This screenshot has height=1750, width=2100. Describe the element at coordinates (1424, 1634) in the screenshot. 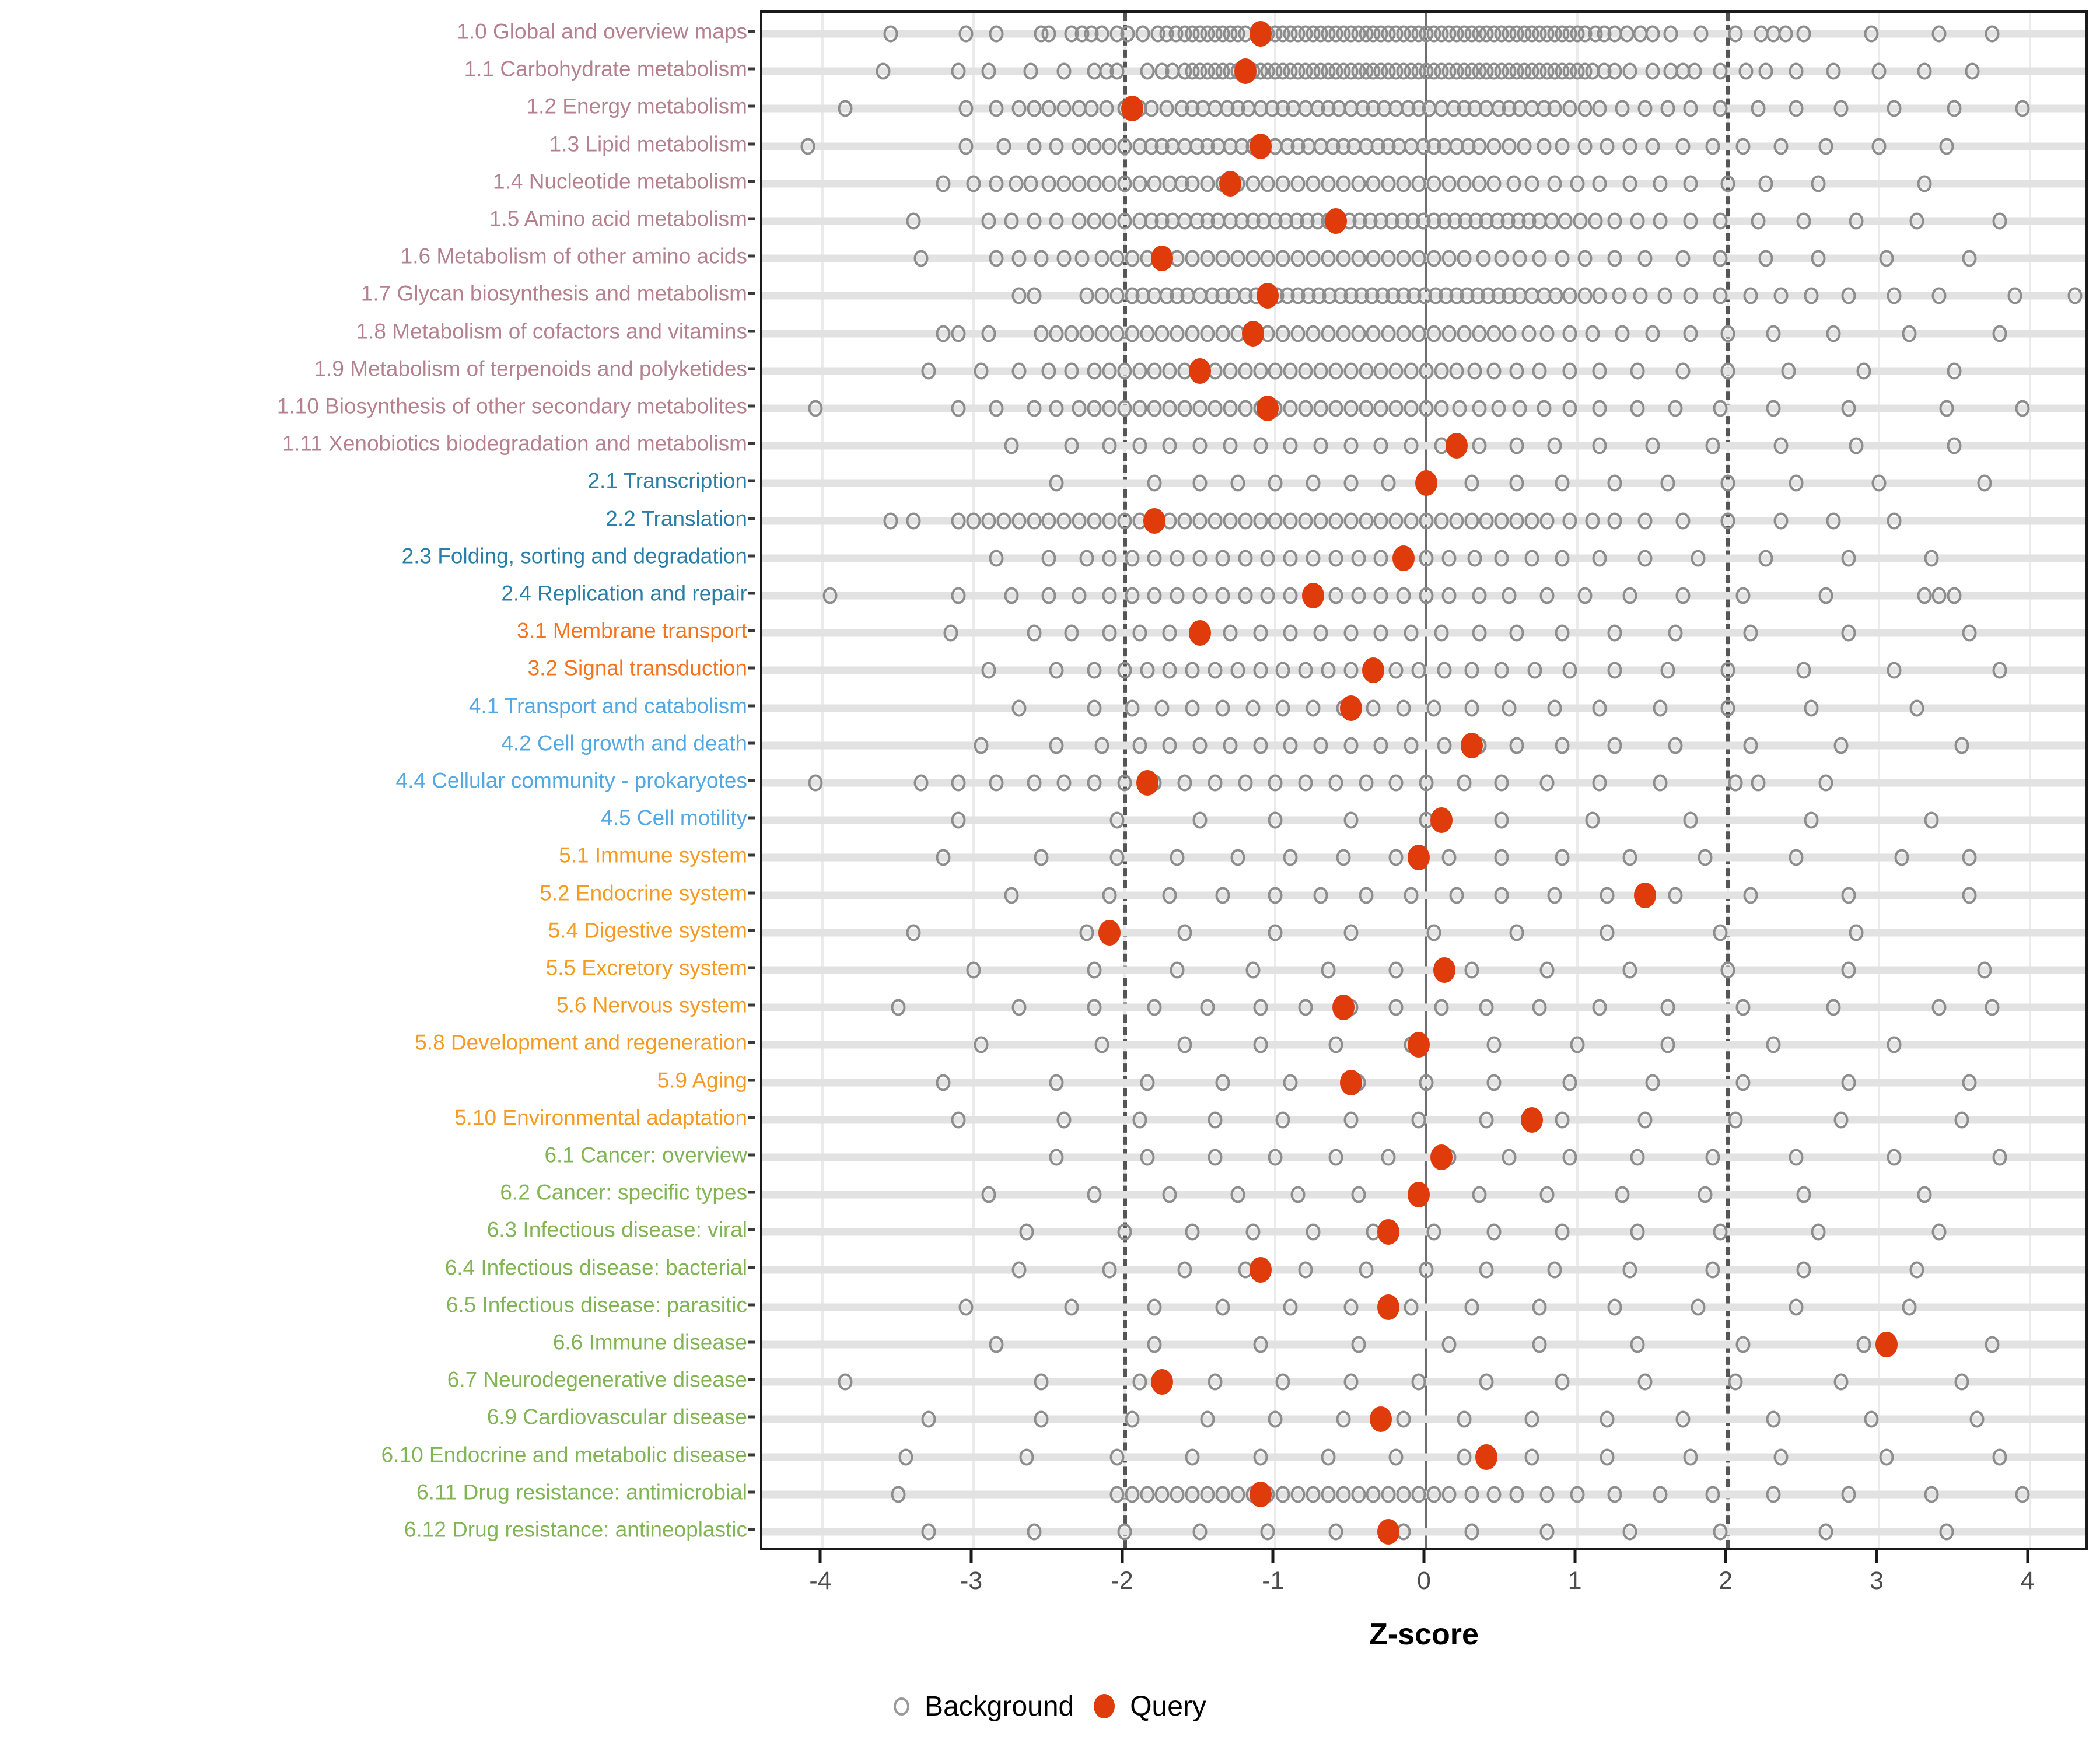

I see `x-axis-title: Z-score` at that location.